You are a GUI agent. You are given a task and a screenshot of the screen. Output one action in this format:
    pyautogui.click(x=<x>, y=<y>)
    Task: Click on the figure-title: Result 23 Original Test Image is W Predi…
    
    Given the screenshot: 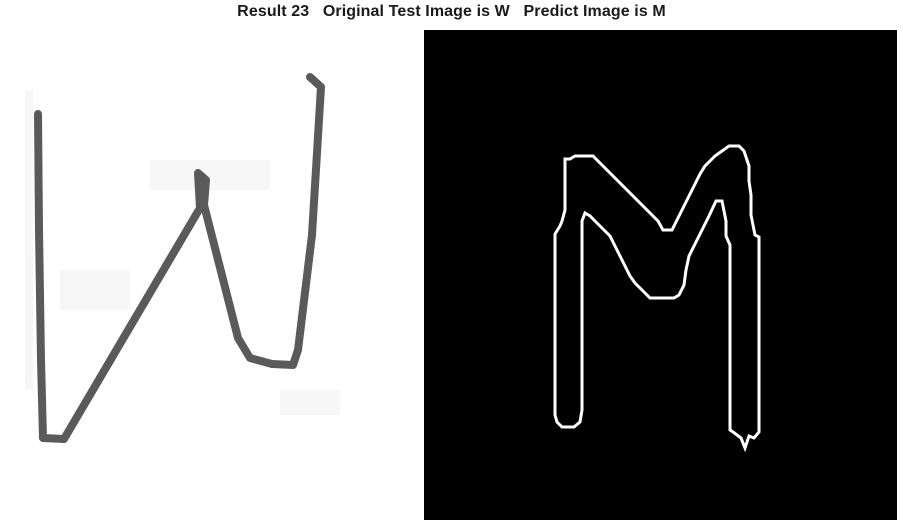 What is the action you would take?
    pyautogui.click(x=451, y=11)
    